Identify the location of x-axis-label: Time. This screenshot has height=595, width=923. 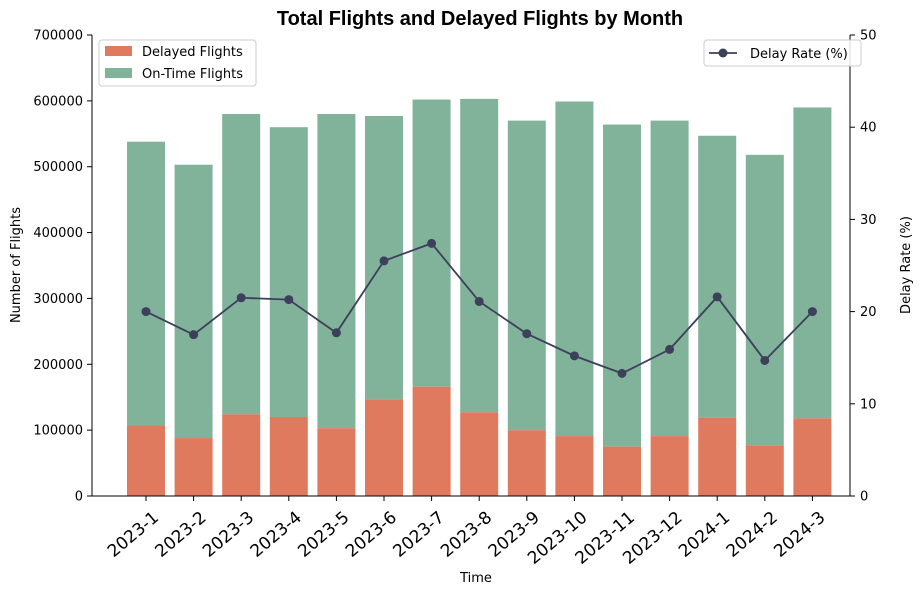
(475, 578).